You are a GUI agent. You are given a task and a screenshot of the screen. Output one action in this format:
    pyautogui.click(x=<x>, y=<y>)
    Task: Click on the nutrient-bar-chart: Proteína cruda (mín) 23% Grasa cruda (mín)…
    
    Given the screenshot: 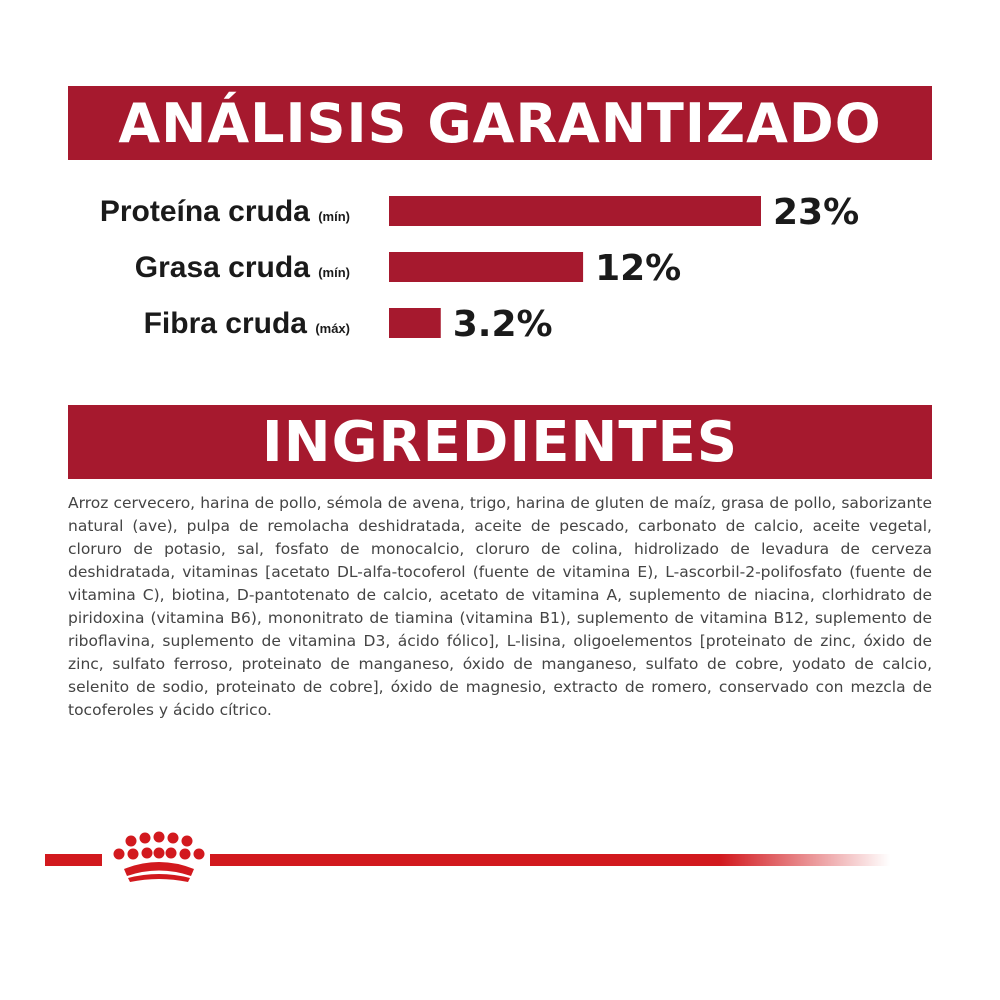 What is the action you would take?
    pyautogui.click(x=479, y=268)
    